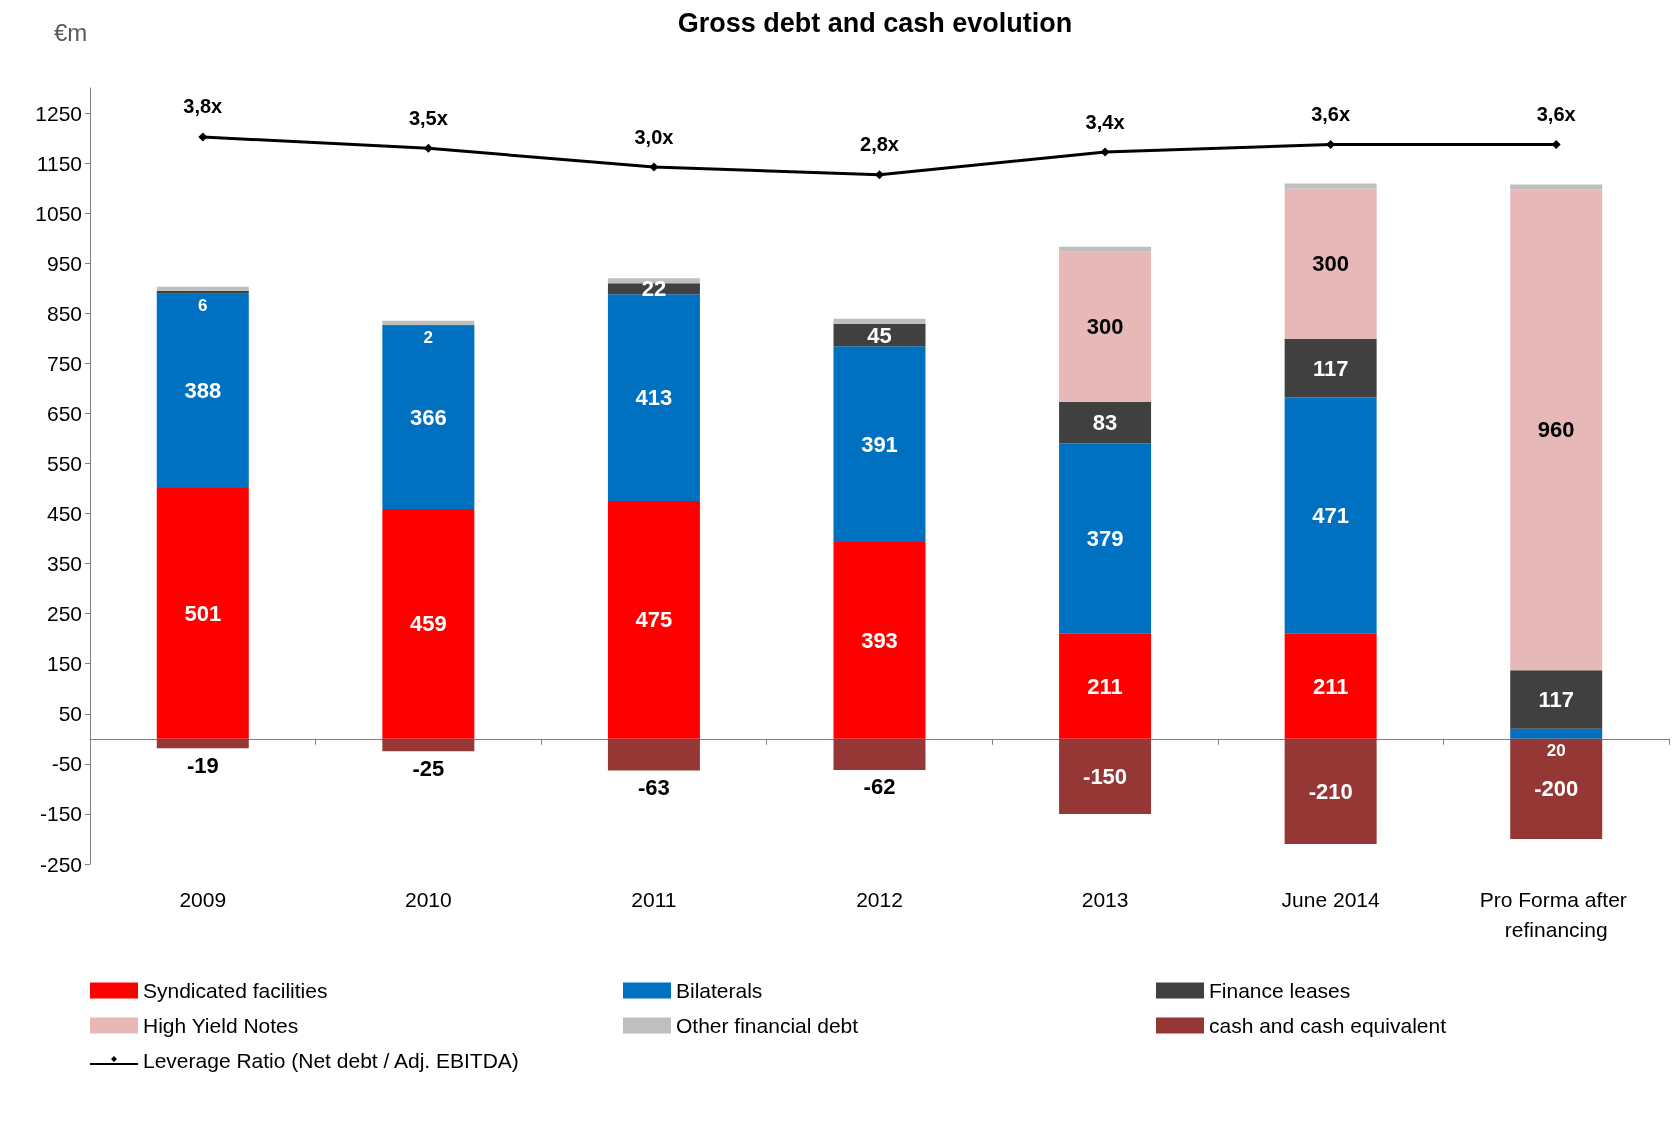  I want to click on x-tick-label: 2011, so click(654, 899).